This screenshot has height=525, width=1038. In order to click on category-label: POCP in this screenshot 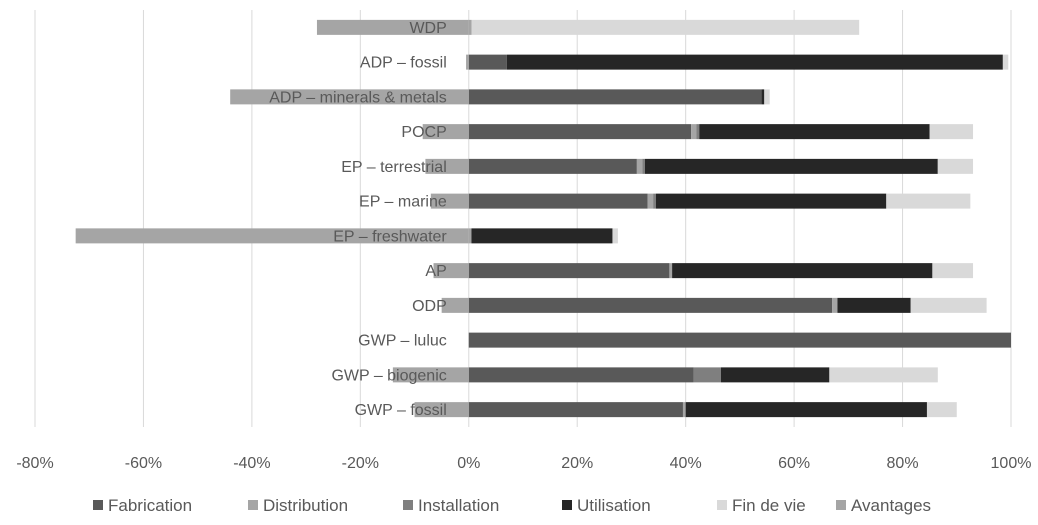, I will do `click(423, 132)`.